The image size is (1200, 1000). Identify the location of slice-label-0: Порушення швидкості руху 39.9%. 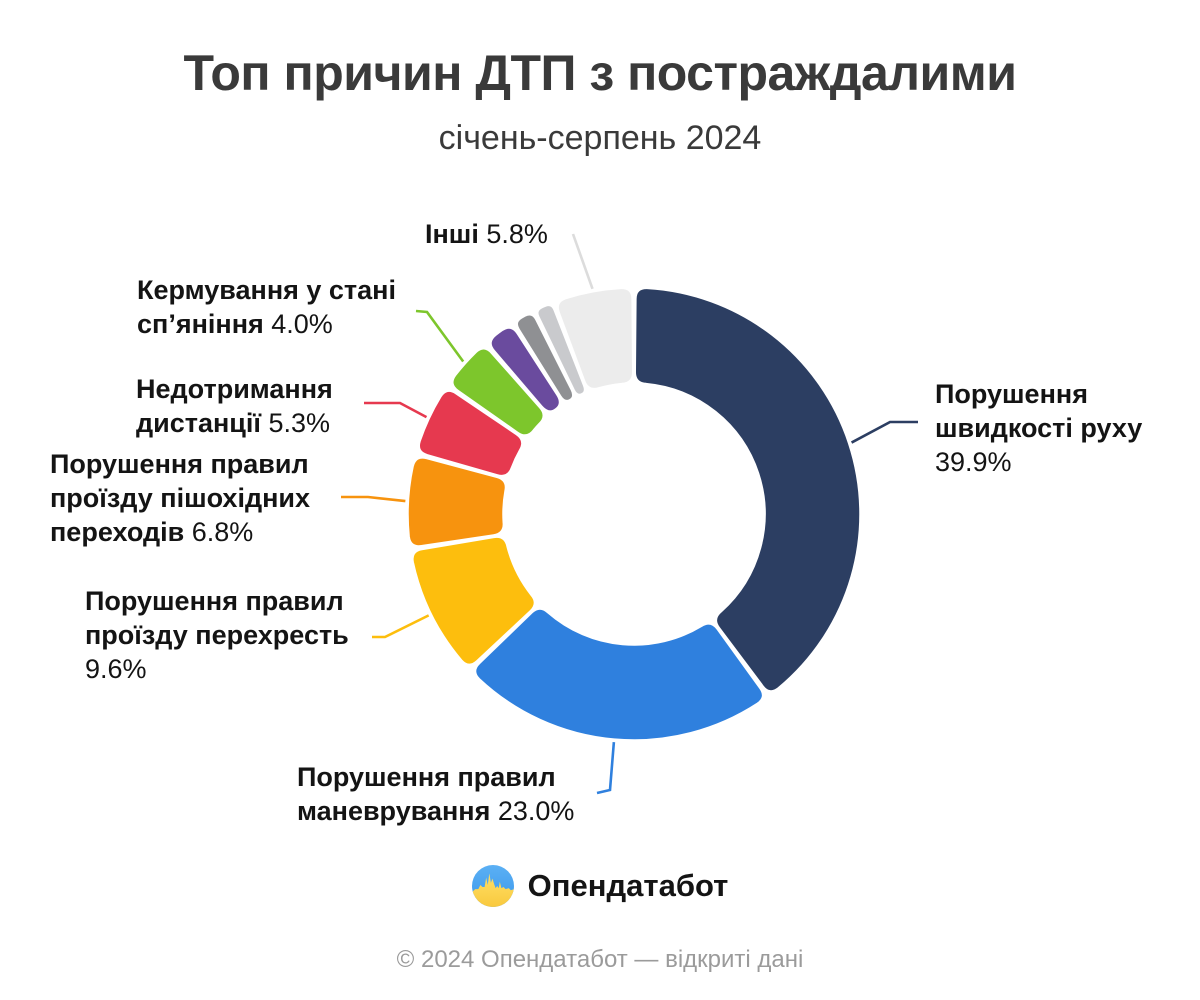
(1038, 428).